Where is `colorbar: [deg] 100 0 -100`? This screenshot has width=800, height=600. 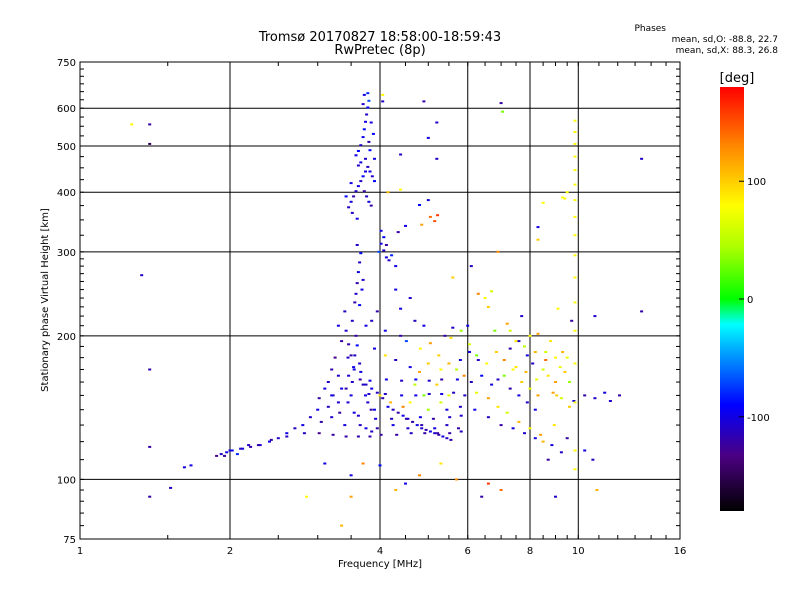 colorbar: [deg] 100 0 -100 is located at coordinates (745, 291).